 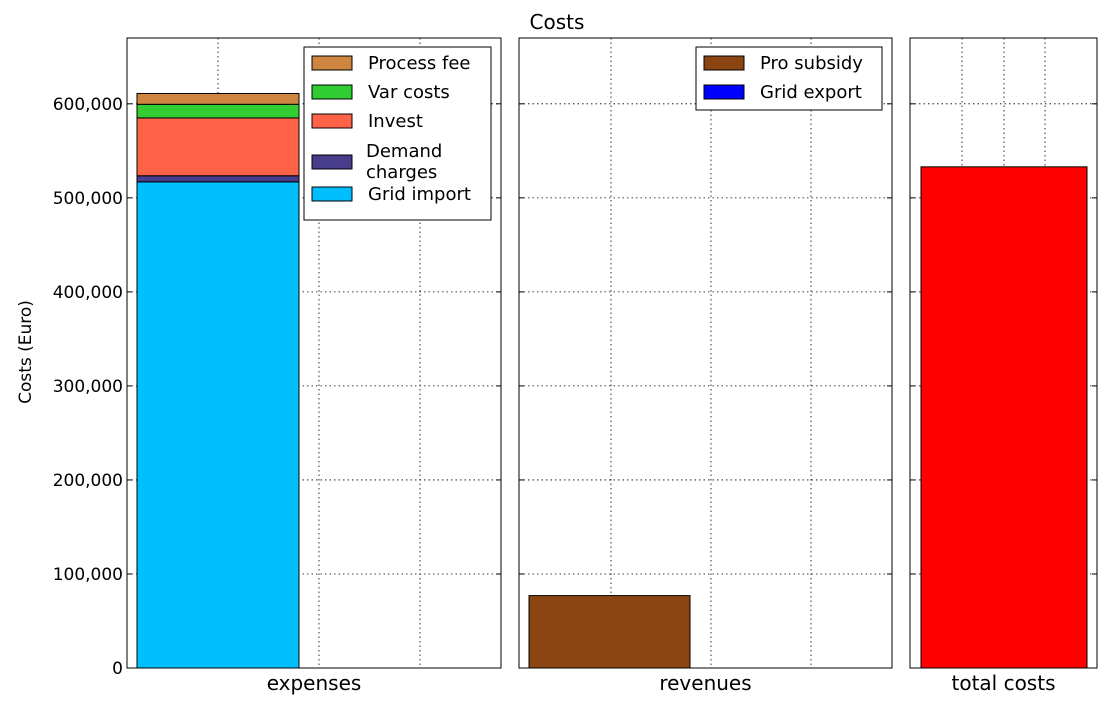 What do you see at coordinates (88, 575) in the screenshot?
I see `y-tick-label: 100,000` at bounding box center [88, 575].